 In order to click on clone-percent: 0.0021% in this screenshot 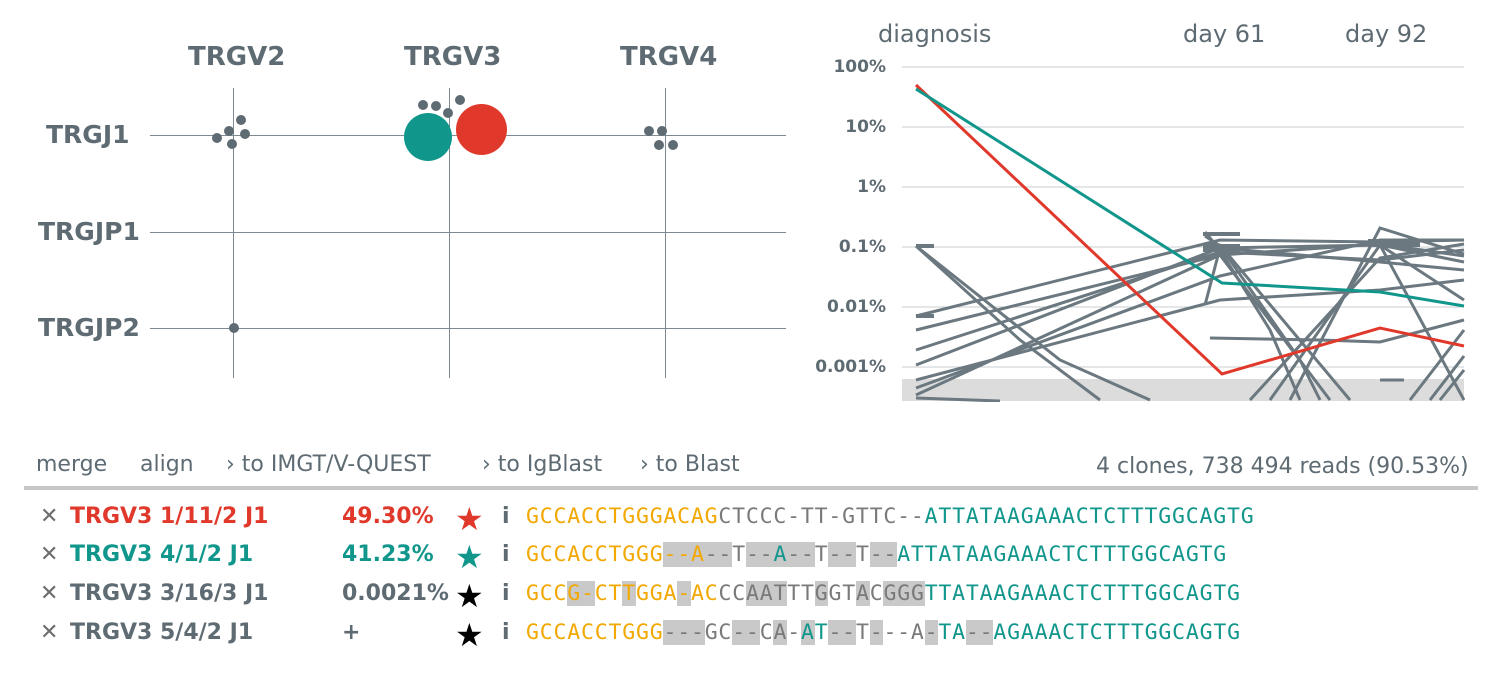, I will do `click(395, 593)`.